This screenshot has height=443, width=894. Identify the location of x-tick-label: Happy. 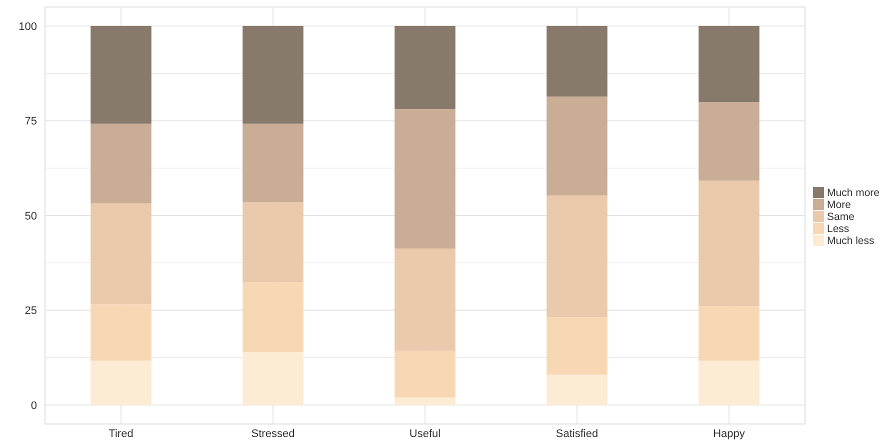
(729, 434).